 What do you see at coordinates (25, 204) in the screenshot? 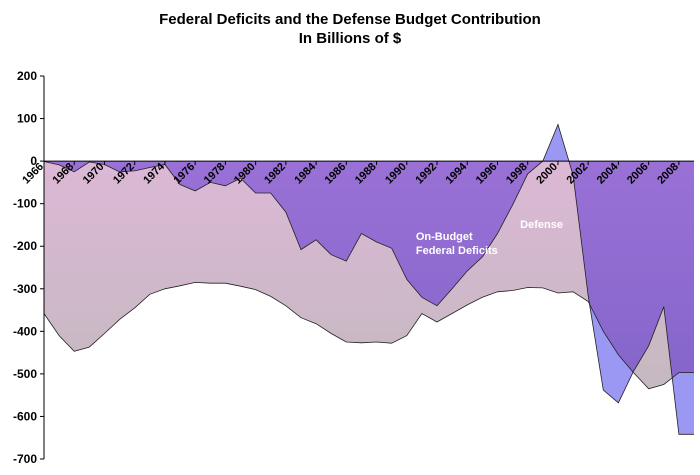
I see `y-tick-label: -100` at bounding box center [25, 204].